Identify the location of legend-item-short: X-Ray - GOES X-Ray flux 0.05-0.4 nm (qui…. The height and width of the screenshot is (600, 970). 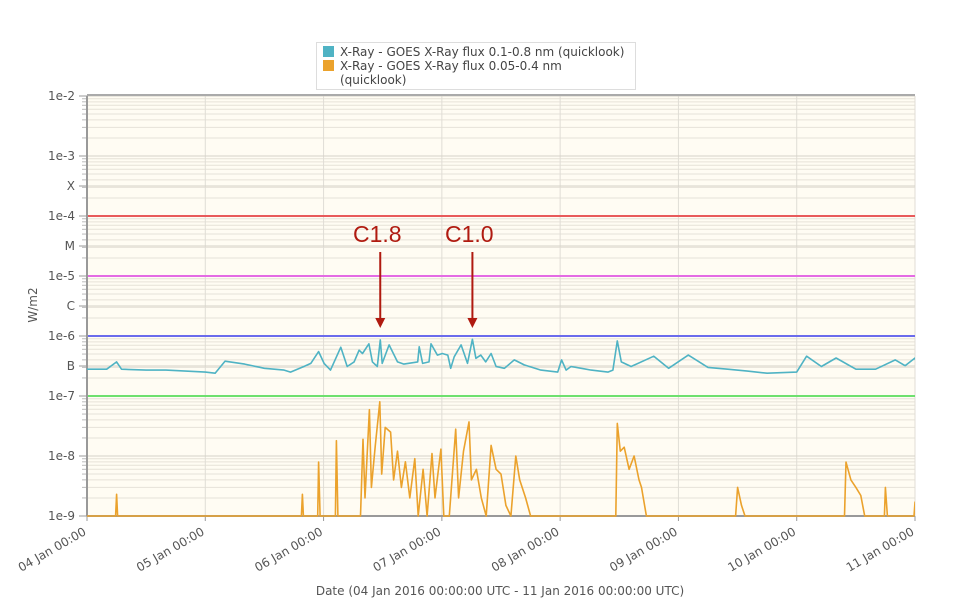
(476, 73).